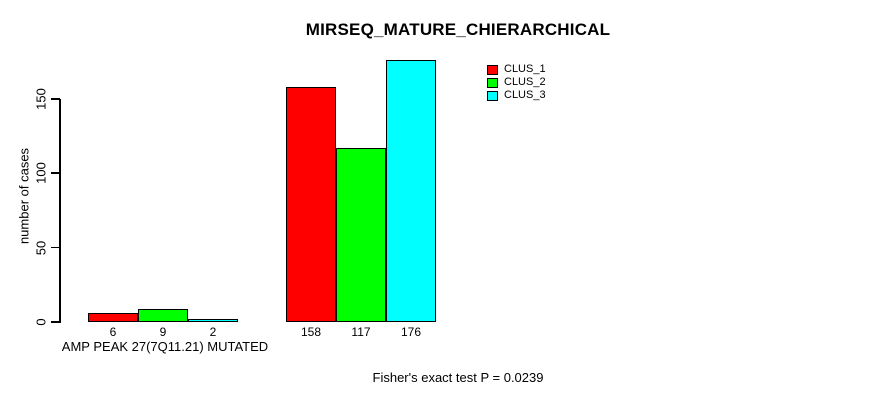  What do you see at coordinates (113, 332) in the screenshot?
I see `bar-value-label: 6` at bounding box center [113, 332].